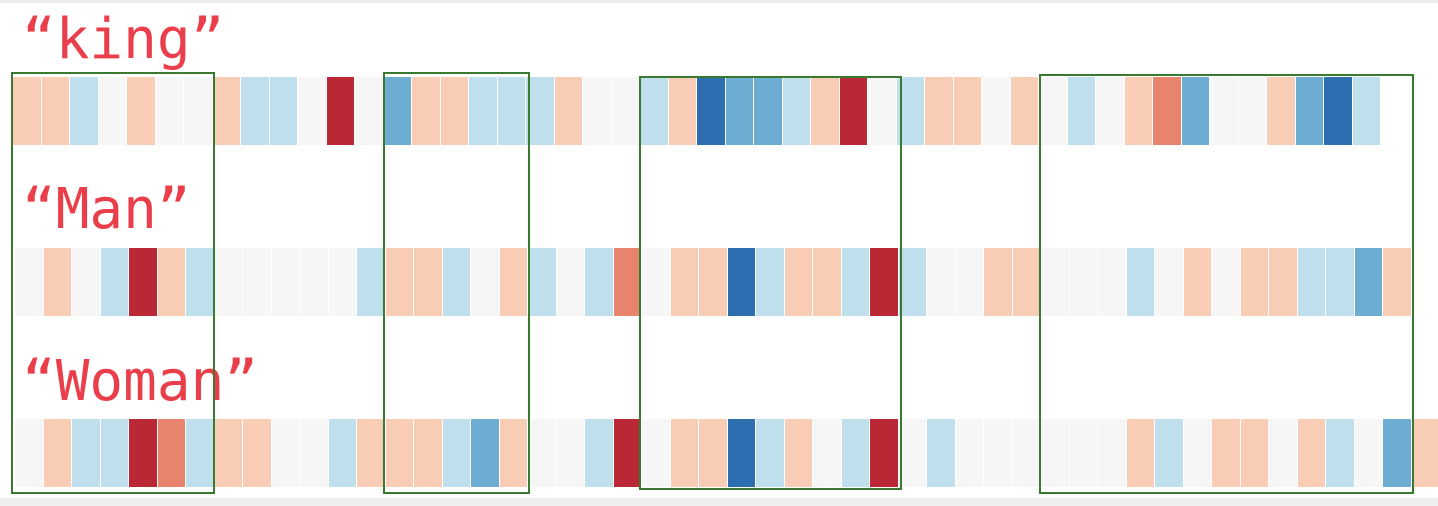 The width and height of the screenshot is (1438, 506). I want to click on vector-strip-man, so click(713, 282).